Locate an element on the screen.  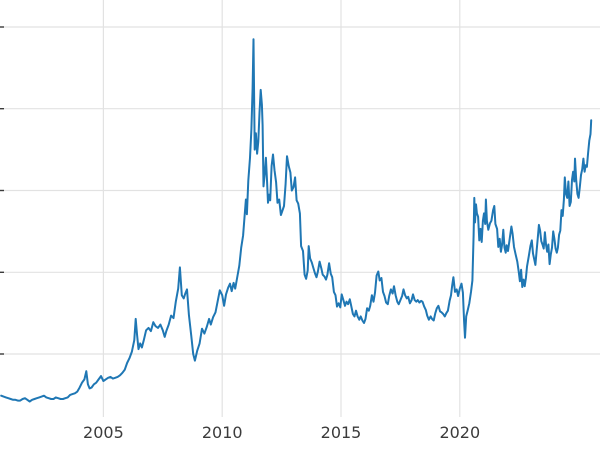
x-tick-label: 2020 is located at coordinates (459, 432).